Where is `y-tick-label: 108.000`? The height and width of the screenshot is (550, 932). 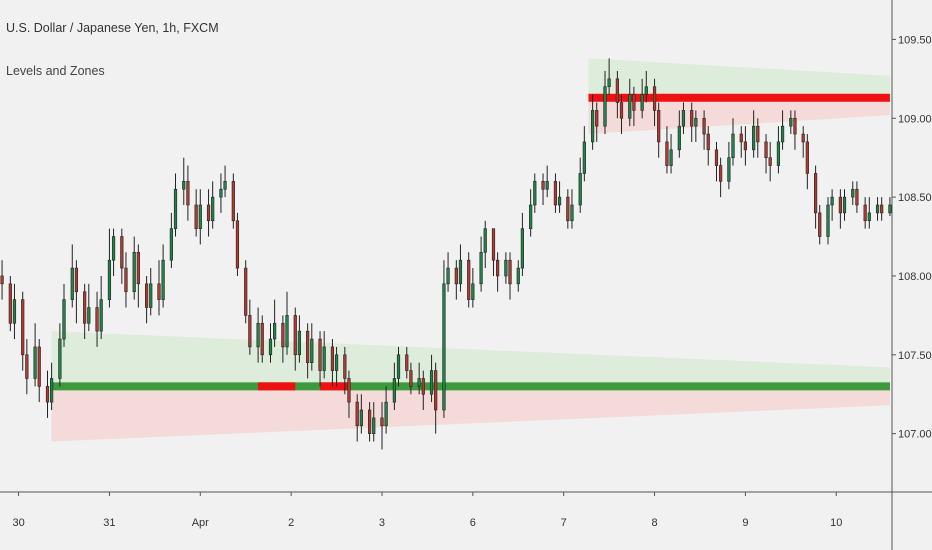 y-tick-label: 108.000 is located at coordinates (915, 277).